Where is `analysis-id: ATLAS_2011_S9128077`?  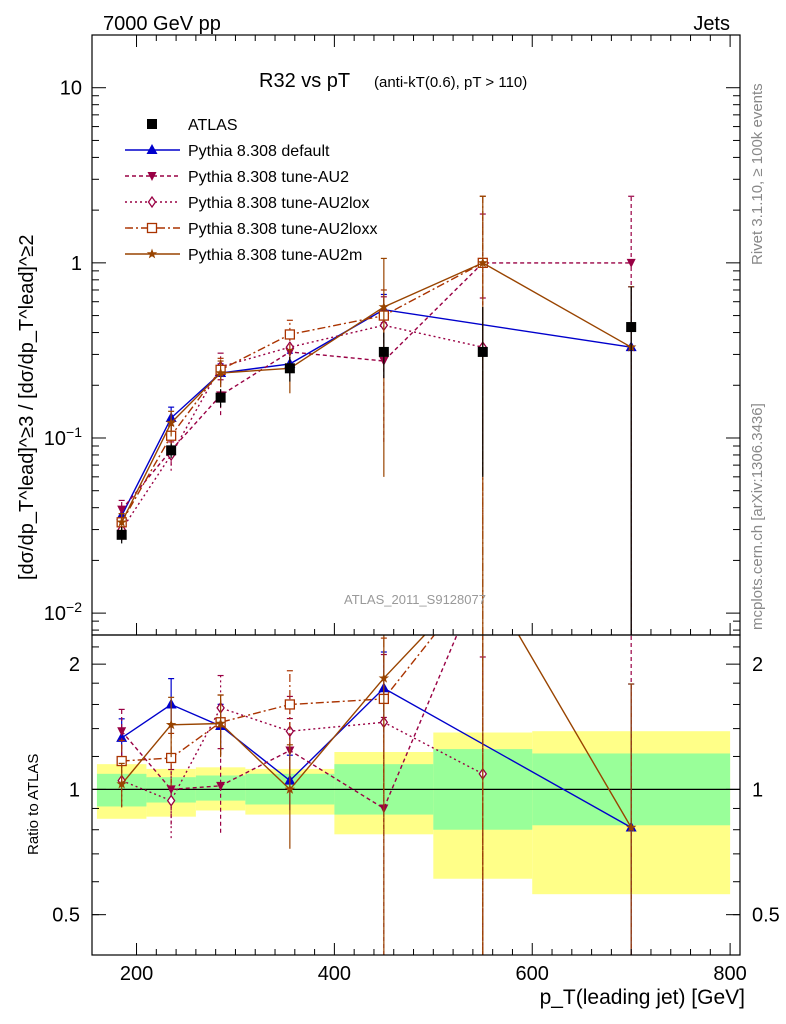
analysis-id: ATLAS_2011_S9128077 is located at coordinates (415, 599).